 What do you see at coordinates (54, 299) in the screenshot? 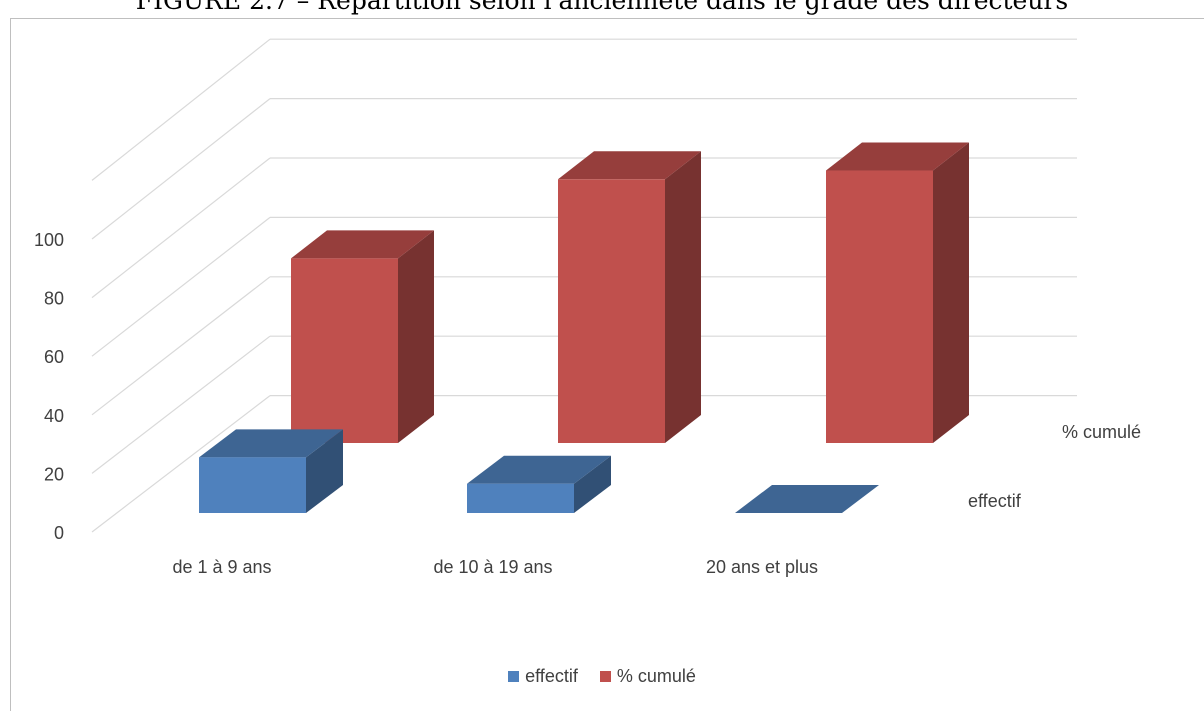
I see `y-tick-label: 80` at bounding box center [54, 299].